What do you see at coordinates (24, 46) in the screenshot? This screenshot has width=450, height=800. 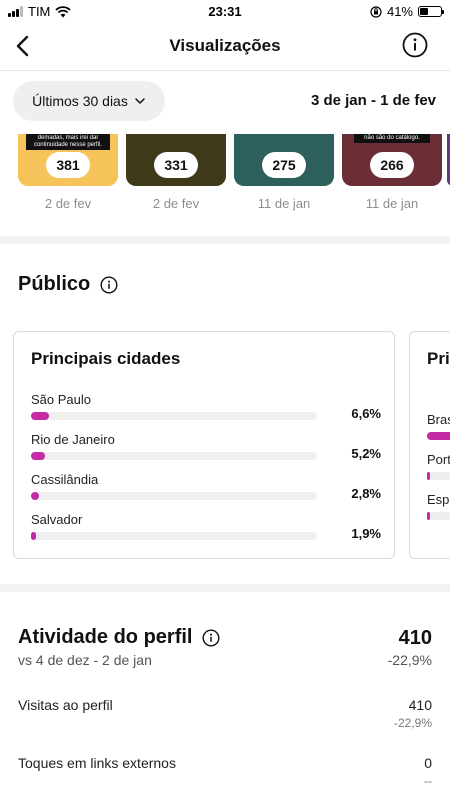 I see `chevron-left-icon` at bounding box center [24, 46].